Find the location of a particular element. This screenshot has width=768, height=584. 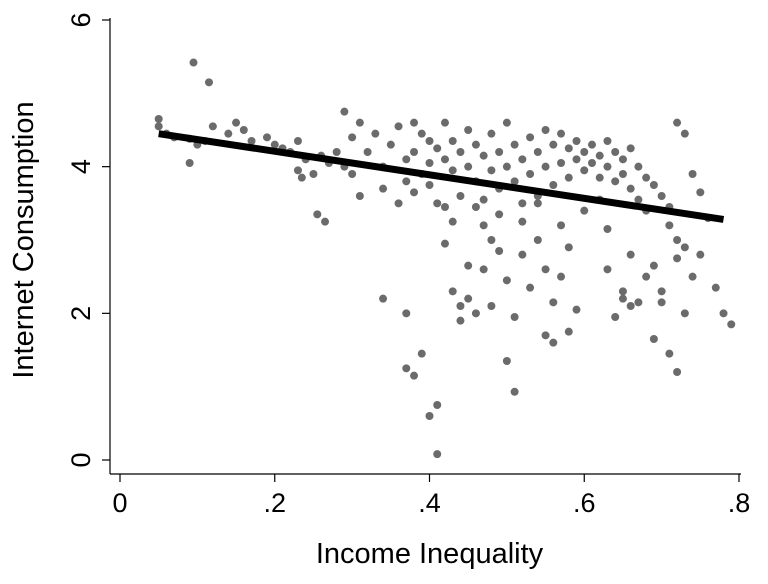

y-axis-title: Internet Consumption is located at coordinates (24, 239).